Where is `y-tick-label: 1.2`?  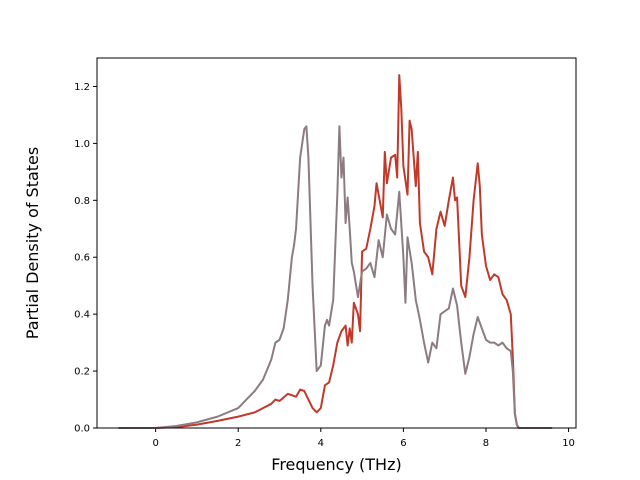 y-tick-label: 1.2 is located at coordinates (82, 87).